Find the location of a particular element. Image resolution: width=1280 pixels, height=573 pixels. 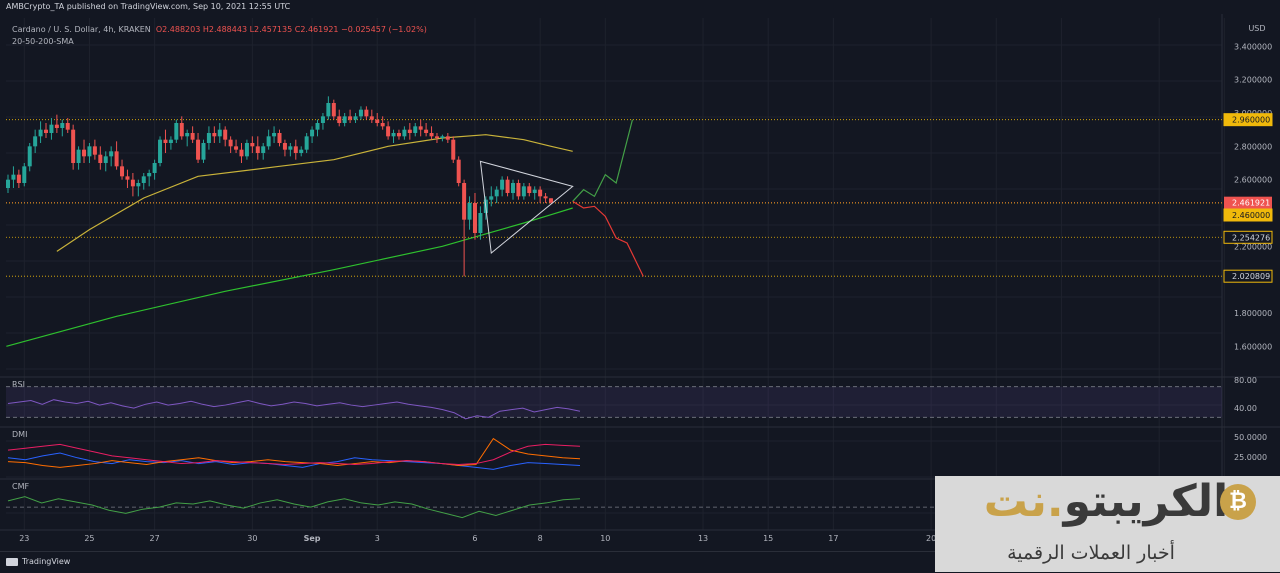

pane-tick-label: 80.00 is located at coordinates (1245, 380).